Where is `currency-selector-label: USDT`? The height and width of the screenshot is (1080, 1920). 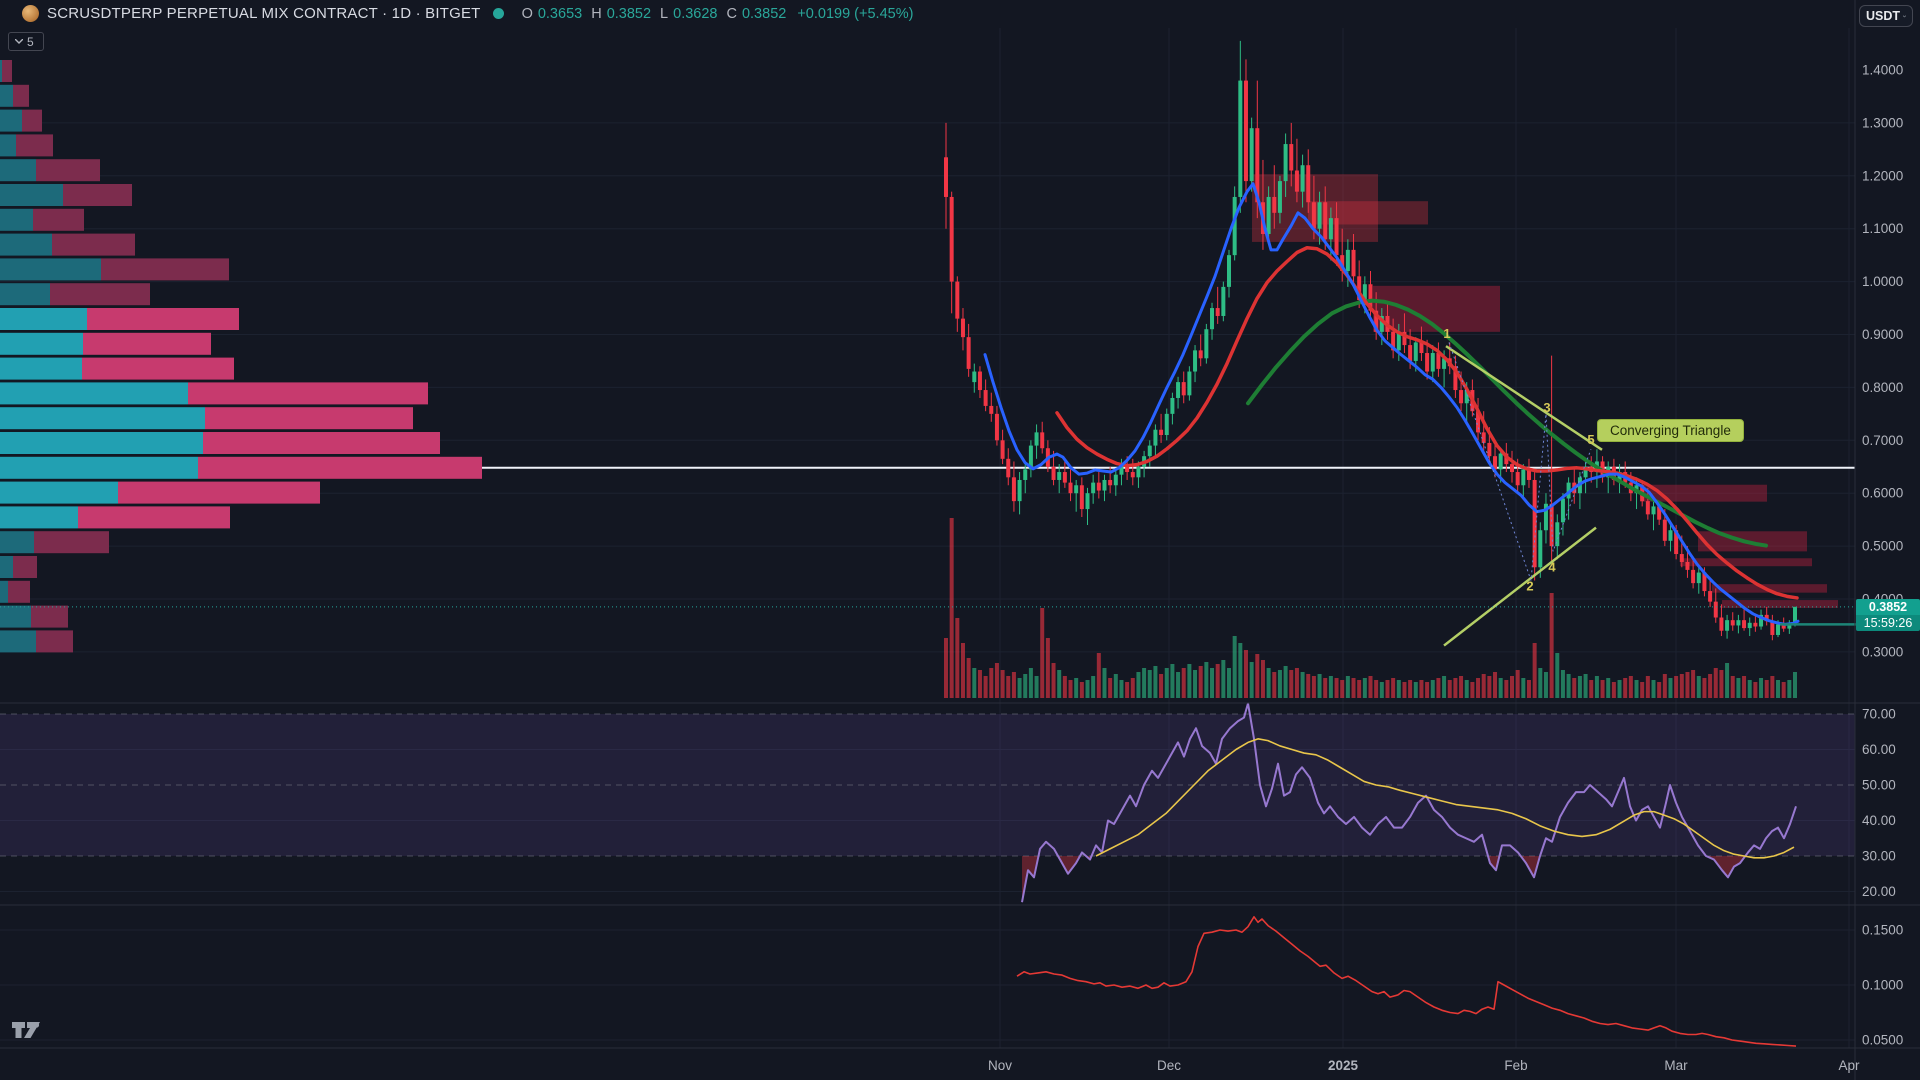 currency-selector-label: USDT is located at coordinates (1883, 16).